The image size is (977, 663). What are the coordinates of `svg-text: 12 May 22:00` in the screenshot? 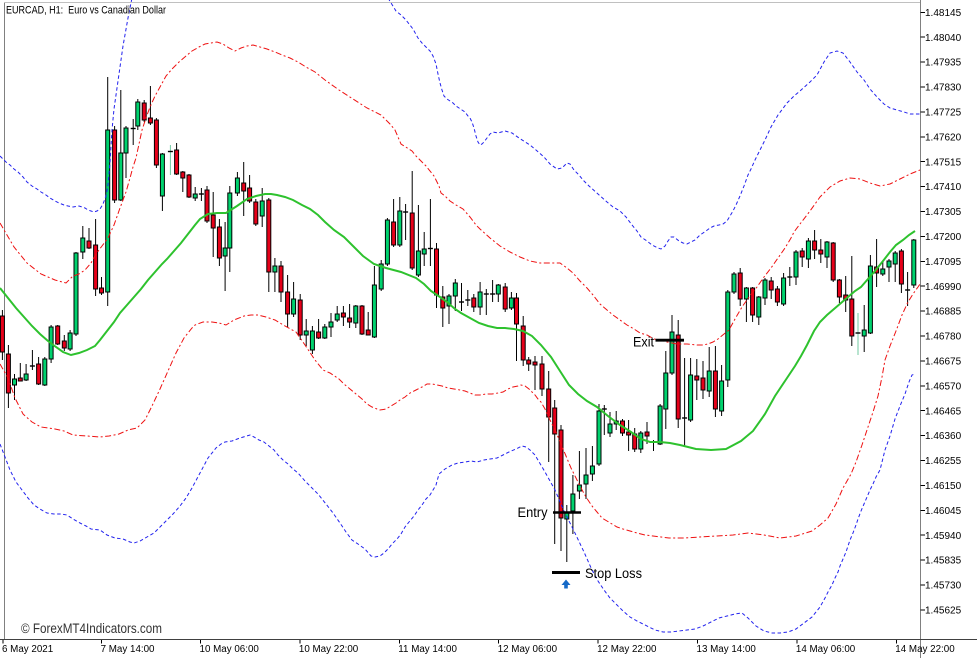 It's located at (627, 649).